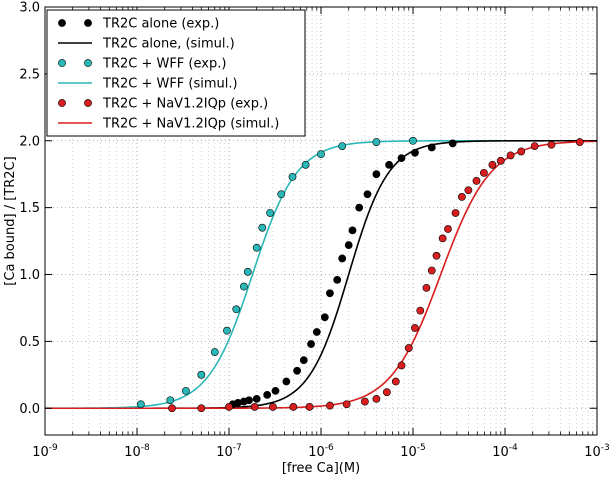 This screenshot has width=612, height=478. What do you see at coordinates (168, 44) in the screenshot?
I see `legend-label: TR2C alone, (simul.)` at bounding box center [168, 44].